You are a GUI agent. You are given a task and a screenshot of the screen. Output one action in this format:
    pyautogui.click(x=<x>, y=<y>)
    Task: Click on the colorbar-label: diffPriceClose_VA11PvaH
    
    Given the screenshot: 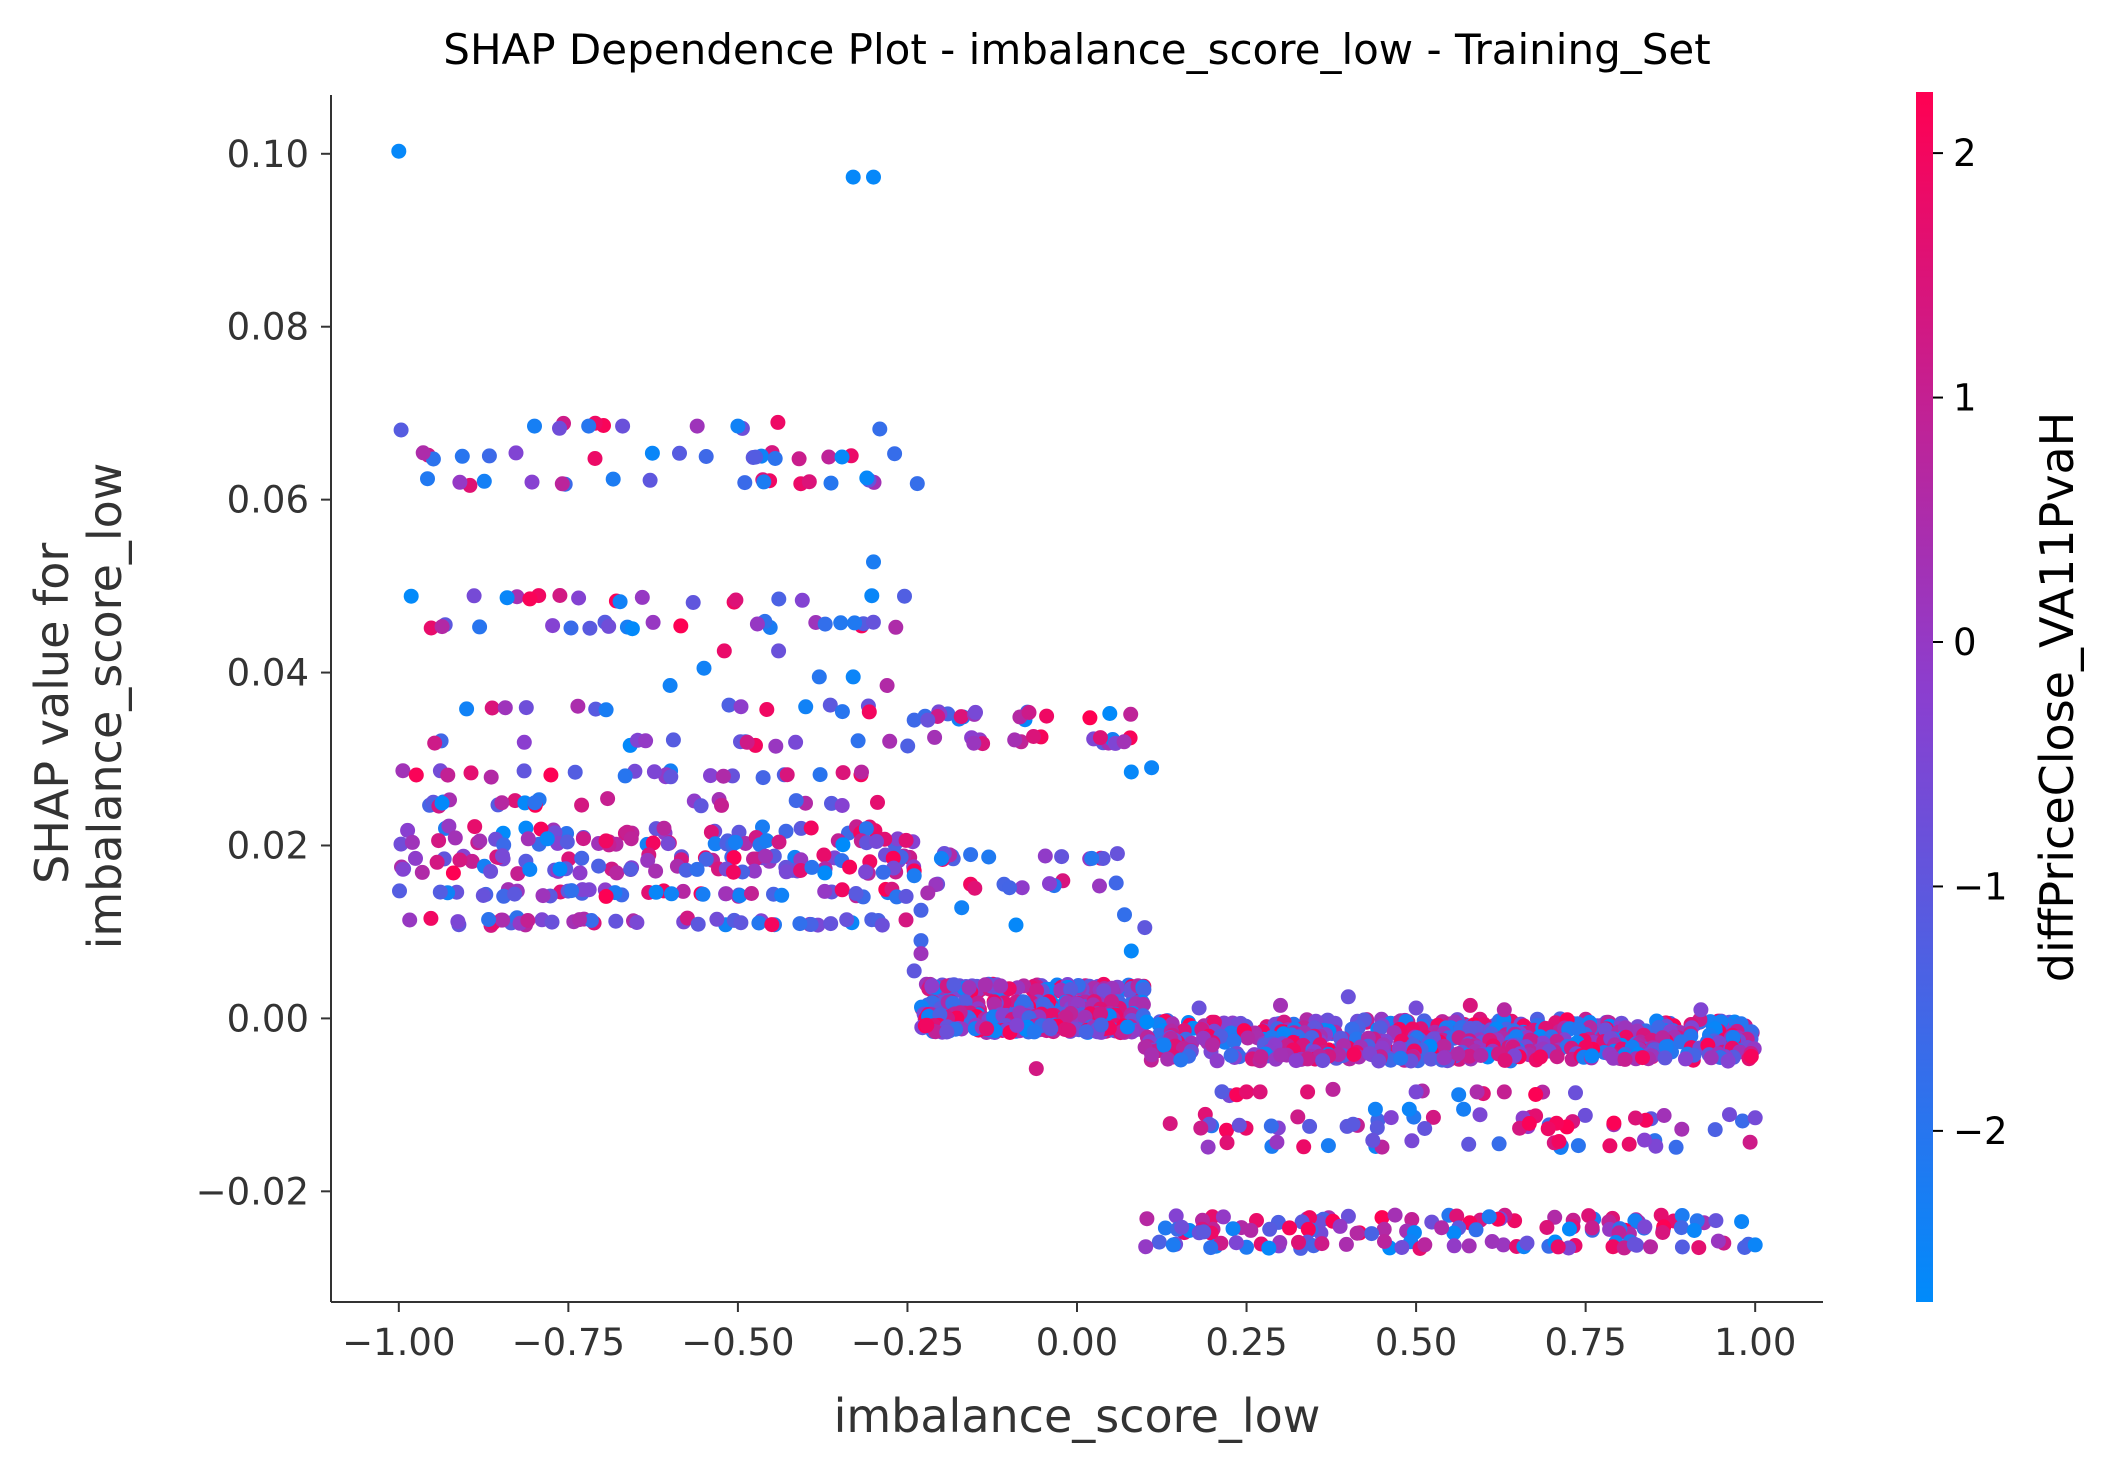 What is the action you would take?
    pyautogui.click(x=2057, y=697)
    